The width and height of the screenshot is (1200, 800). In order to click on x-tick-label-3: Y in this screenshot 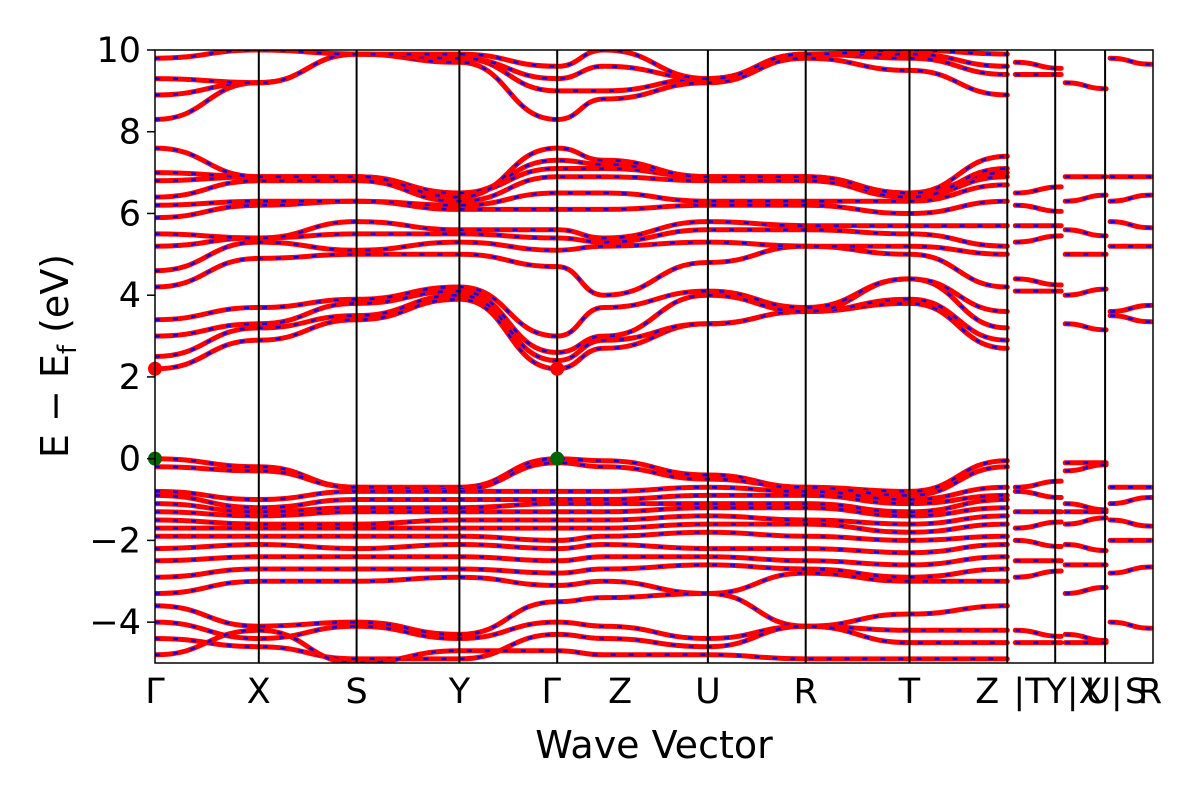, I will do `click(459, 692)`.